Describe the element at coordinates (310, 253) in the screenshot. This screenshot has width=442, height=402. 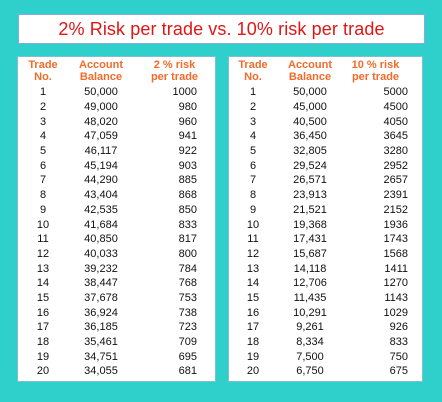
I see `account-balance-cell: 15,687` at that location.